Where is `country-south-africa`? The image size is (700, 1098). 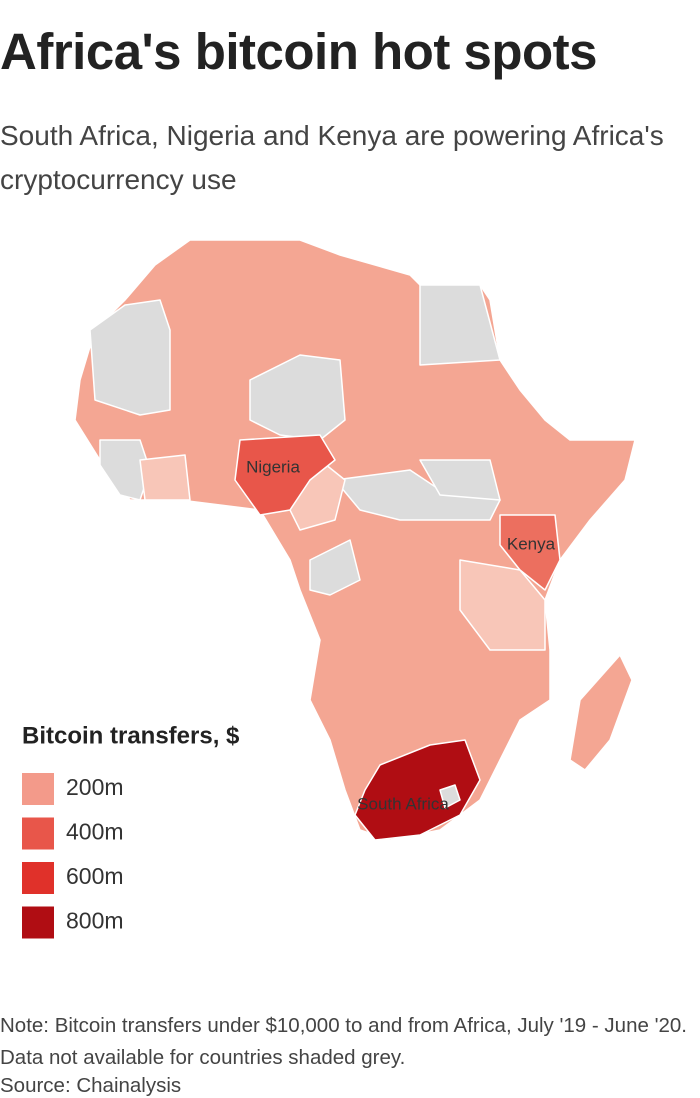
country-south-africa is located at coordinates (417, 790).